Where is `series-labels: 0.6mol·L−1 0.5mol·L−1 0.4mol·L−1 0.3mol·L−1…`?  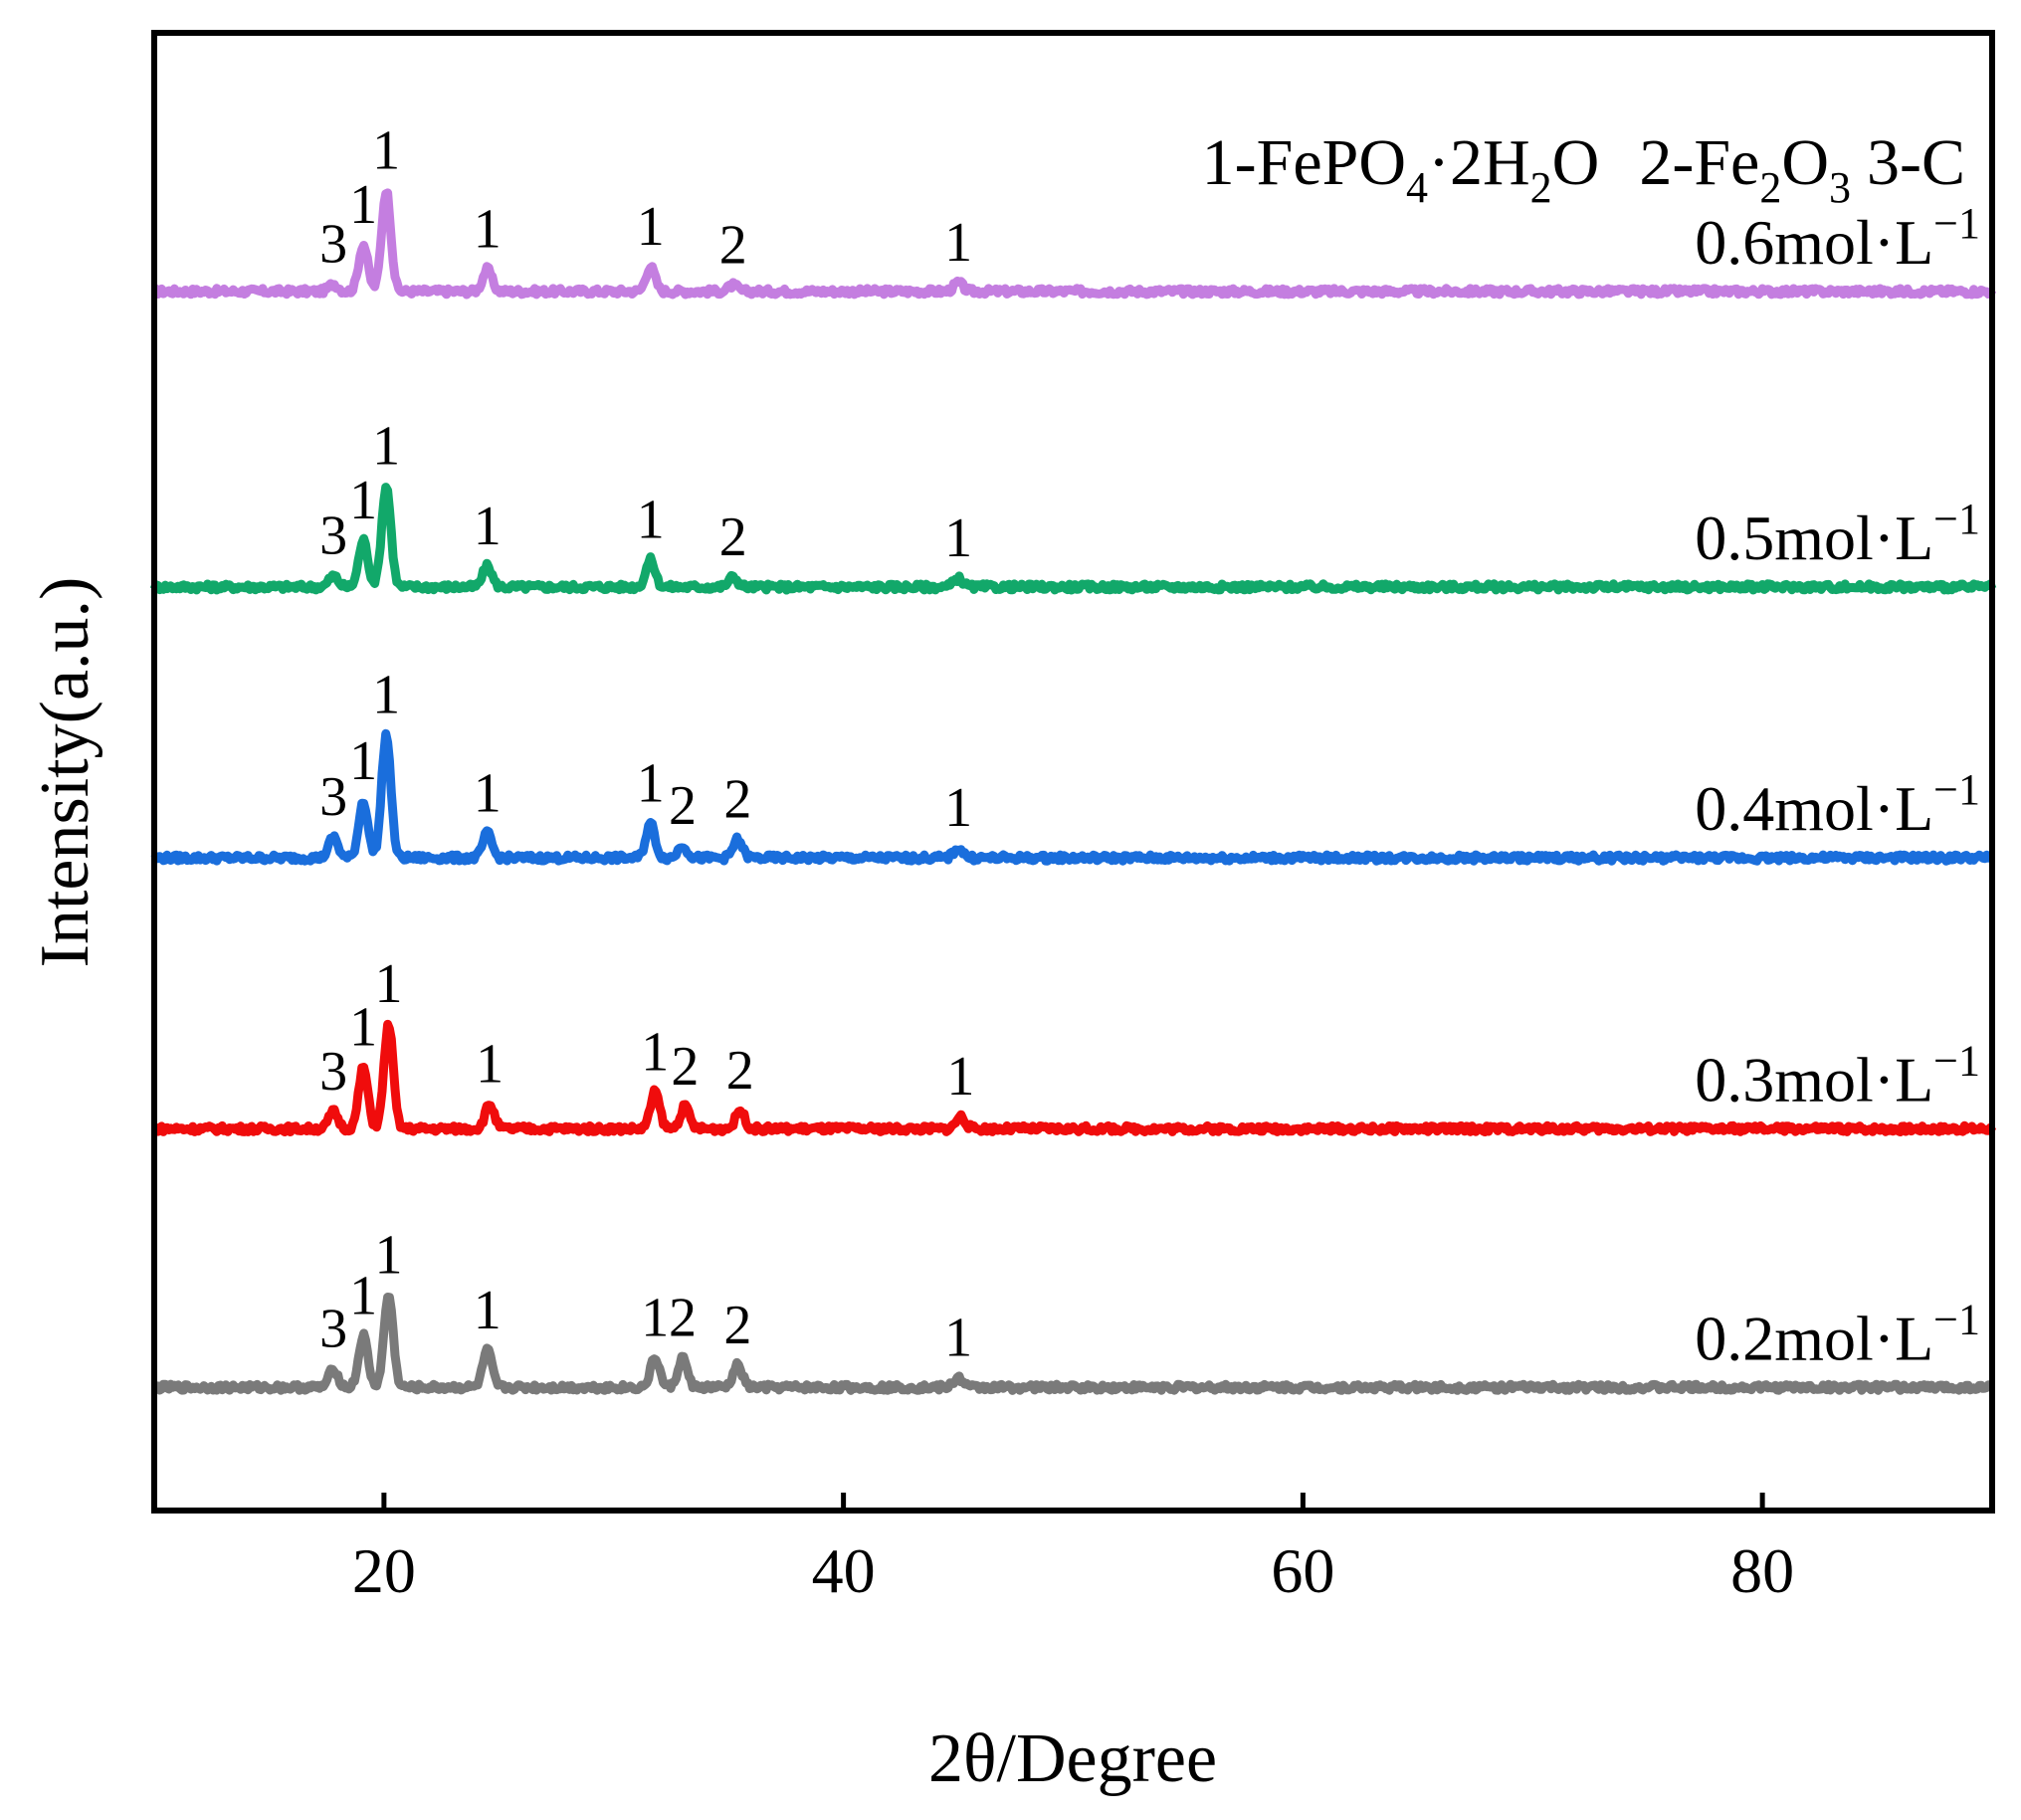 series-labels: 0.6mol·L−1 0.5mol·L−1 0.4mol·L−1 0.3mol·L−1… is located at coordinates (1837, 786).